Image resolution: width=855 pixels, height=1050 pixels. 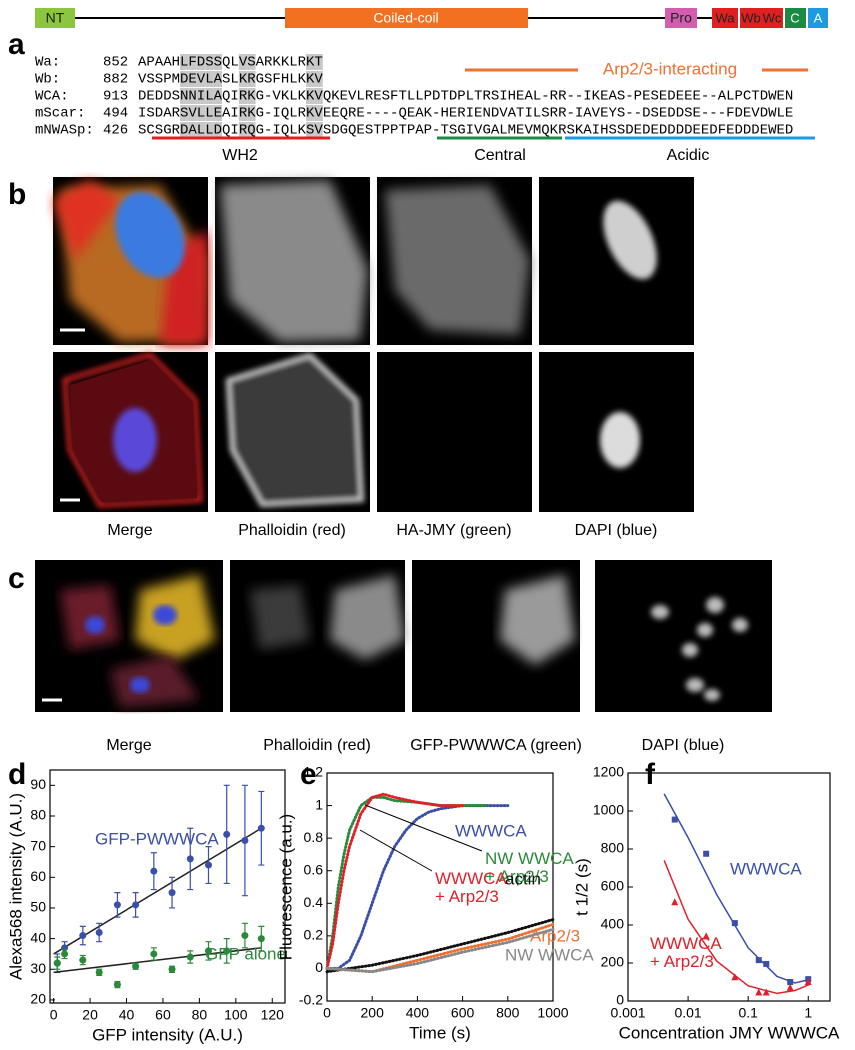 What do you see at coordinates (613, 924) in the screenshot?
I see `y-tick-label: 400` at bounding box center [613, 924].